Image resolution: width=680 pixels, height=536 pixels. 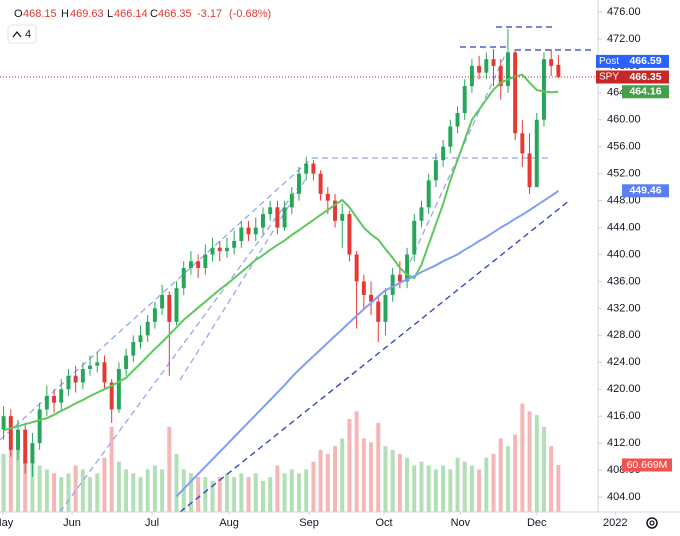 I want to click on badge-name-bg, so click(x=609, y=61).